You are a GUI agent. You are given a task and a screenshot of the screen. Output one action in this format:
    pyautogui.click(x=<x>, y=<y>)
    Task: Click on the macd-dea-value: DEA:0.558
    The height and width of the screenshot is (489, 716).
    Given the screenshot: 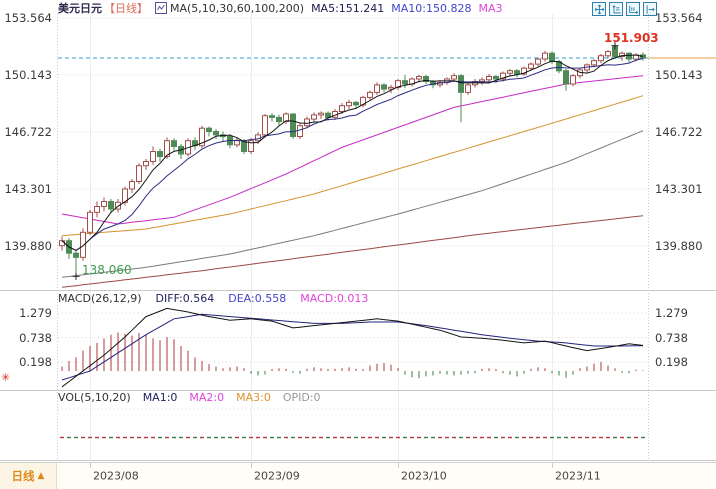 What is the action you would take?
    pyautogui.click(x=257, y=298)
    